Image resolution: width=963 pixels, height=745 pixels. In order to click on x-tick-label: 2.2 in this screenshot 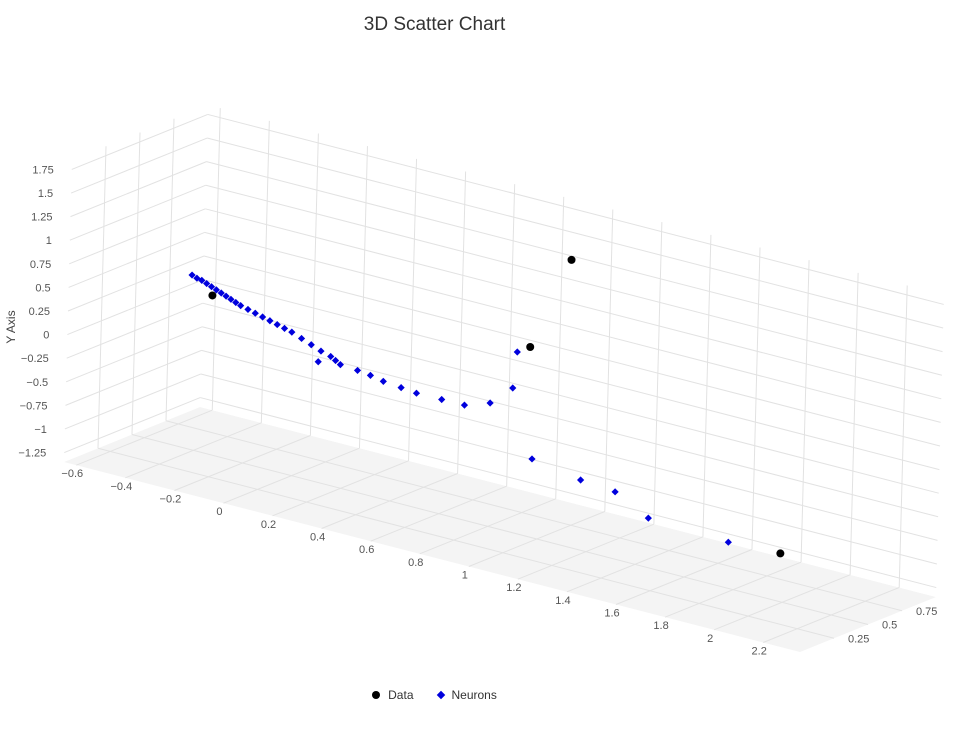, I will do `click(759, 652)`.